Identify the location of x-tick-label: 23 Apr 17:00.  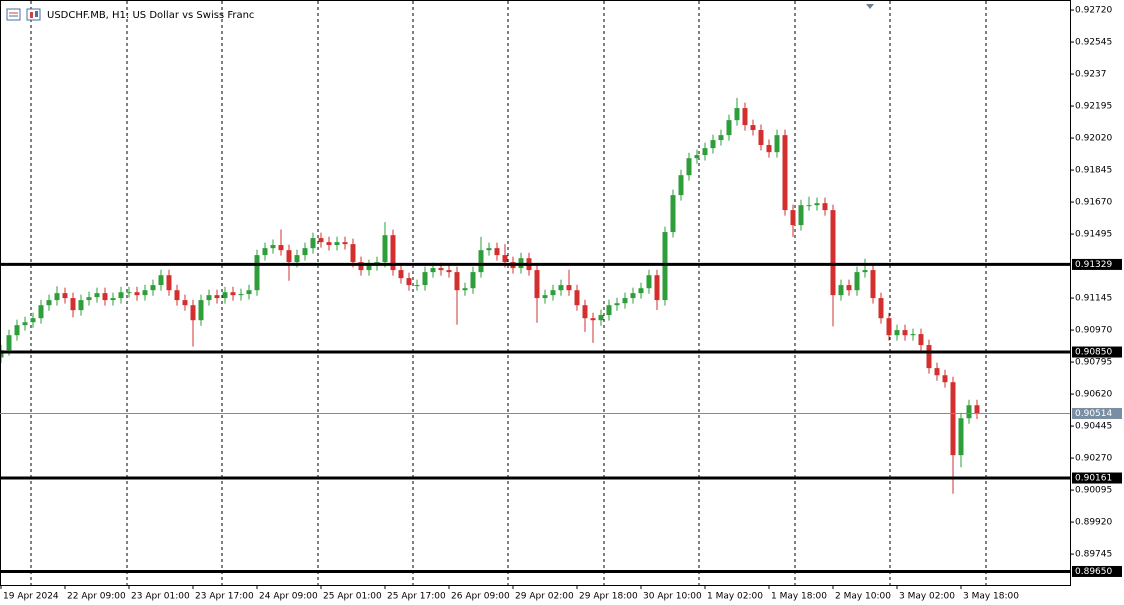
(224, 597).